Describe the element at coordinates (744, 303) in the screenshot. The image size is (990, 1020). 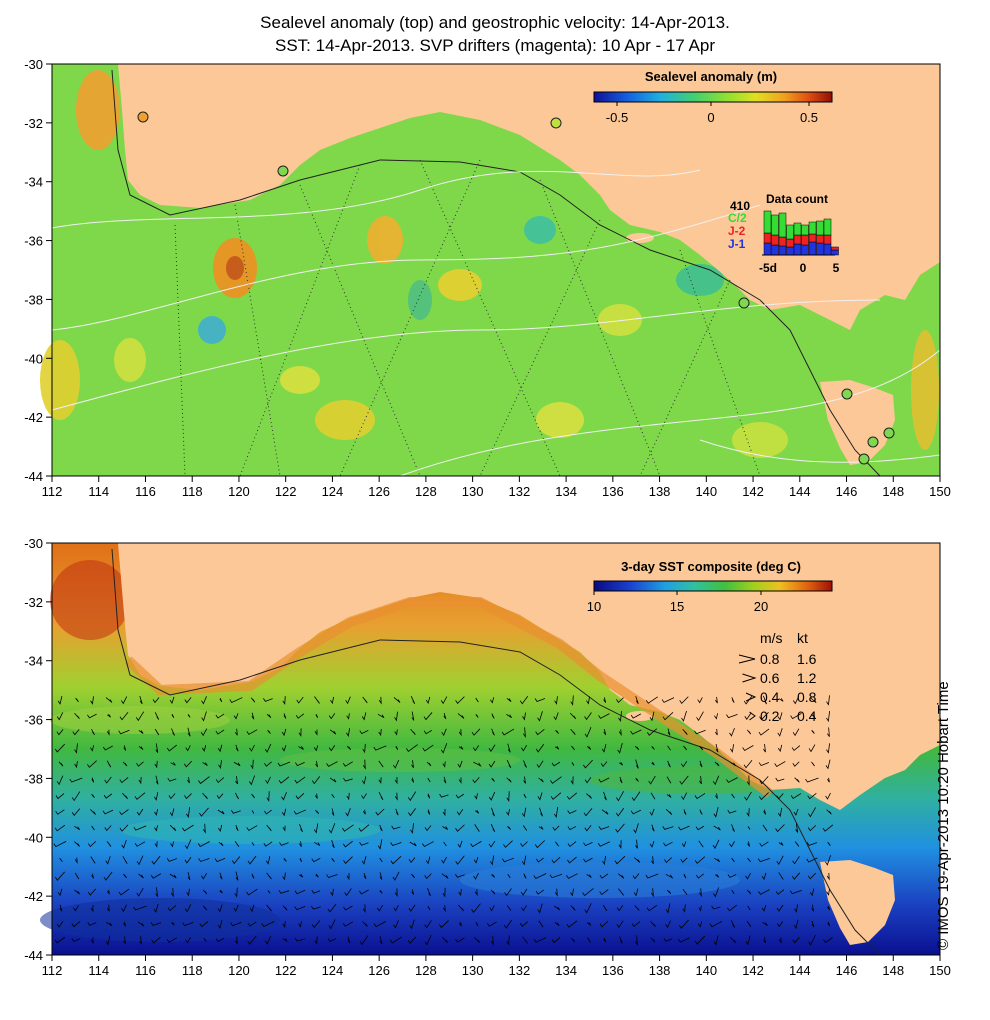
I see `tide-gauge-marker` at that location.